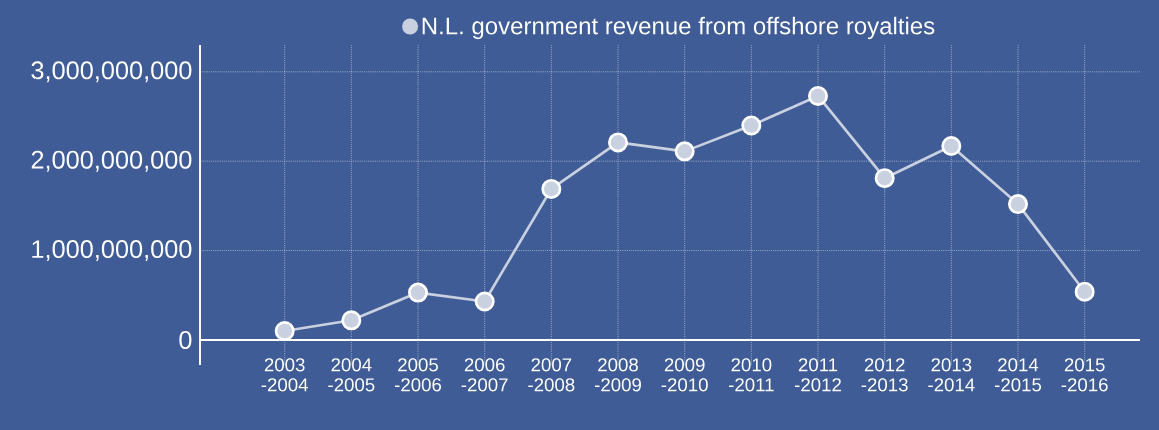 This screenshot has width=1159, height=430. I want to click on x-tick-label: 2014 -2015, so click(1018, 375).